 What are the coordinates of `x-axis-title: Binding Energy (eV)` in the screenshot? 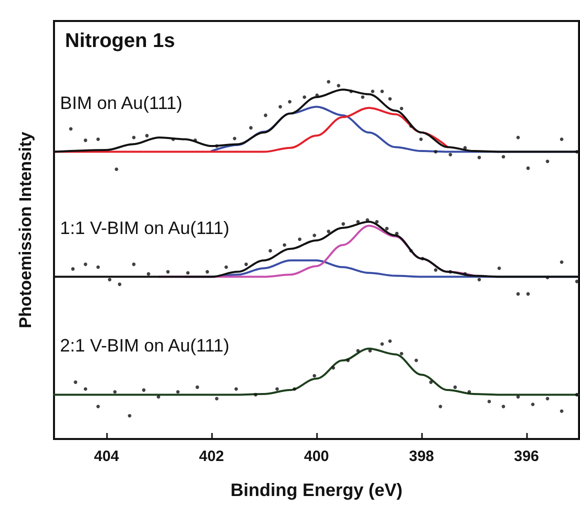 It's located at (316, 490).